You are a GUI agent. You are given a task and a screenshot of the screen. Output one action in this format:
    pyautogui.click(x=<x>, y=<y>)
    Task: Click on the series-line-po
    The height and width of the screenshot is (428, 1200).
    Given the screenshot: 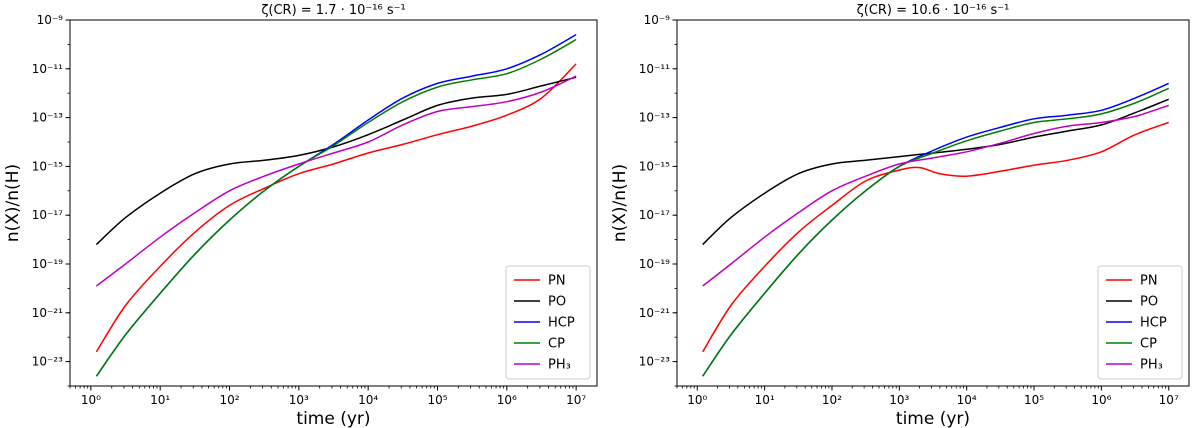 What is the action you would take?
    pyautogui.click(x=935, y=172)
    